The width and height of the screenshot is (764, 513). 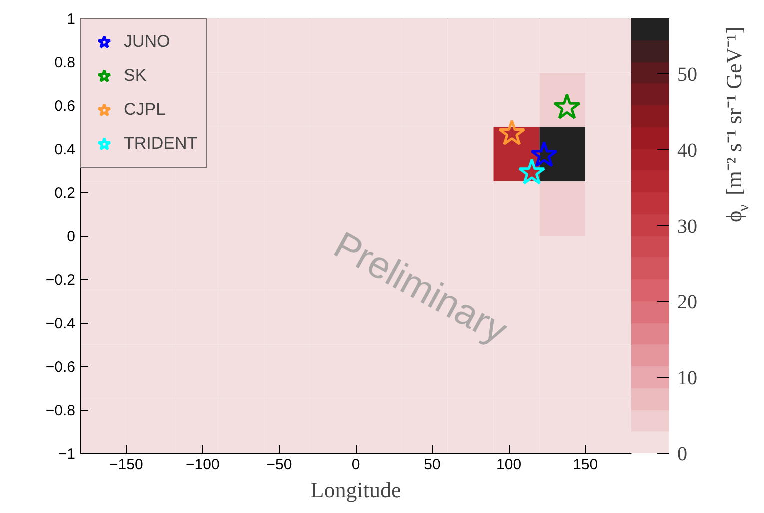 What do you see at coordinates (688, 303) in the screenshot?
I see `color-bar-label: 20` at bounding box center [688, 303].